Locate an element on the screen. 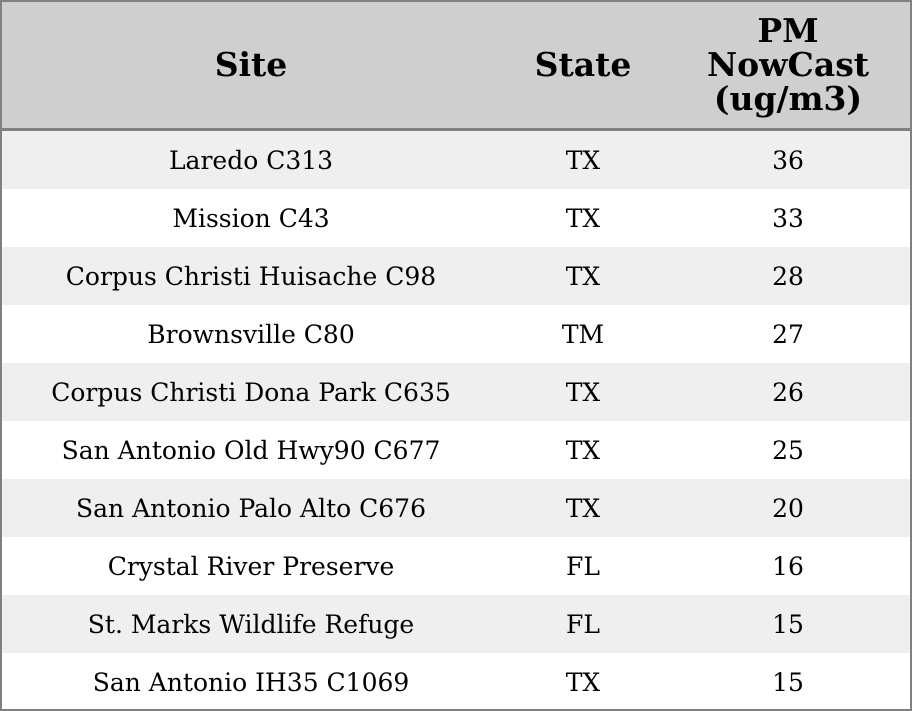 Image resolution: width=912 pixels, height=711 pixels. table-row: Corpus Christi Dona Park C635 TX 26 is located at coordinates (456, 392).